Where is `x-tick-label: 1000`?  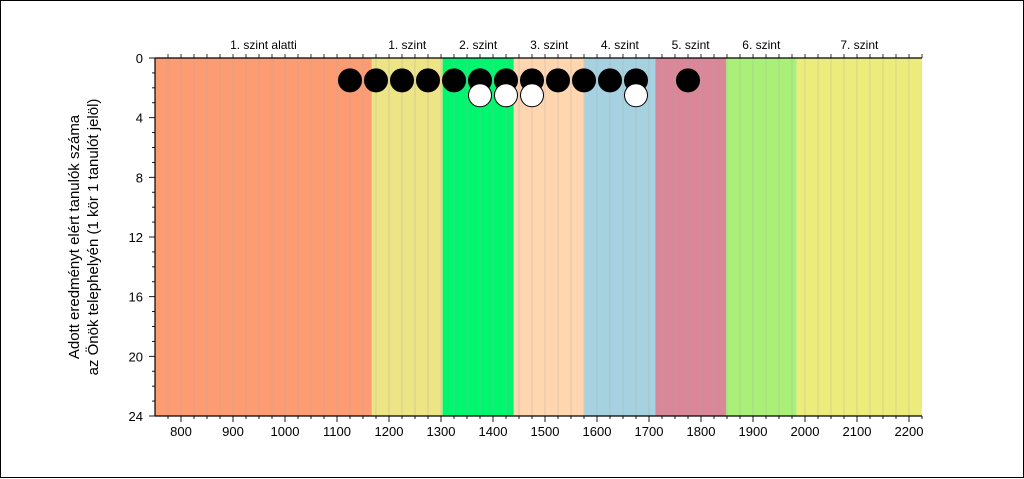
x-tick-label: 1000 is located at coordinates (285, 431).